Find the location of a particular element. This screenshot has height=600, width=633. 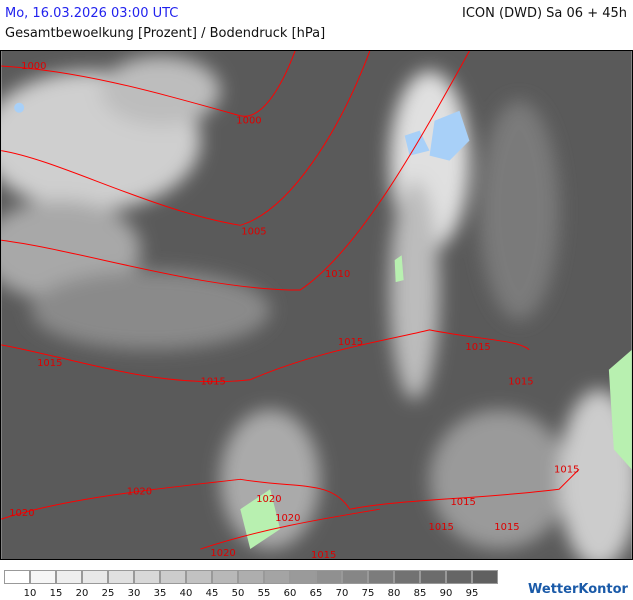

wetterkontor-logo: WetterKontor is located at coordinates (578, 589).